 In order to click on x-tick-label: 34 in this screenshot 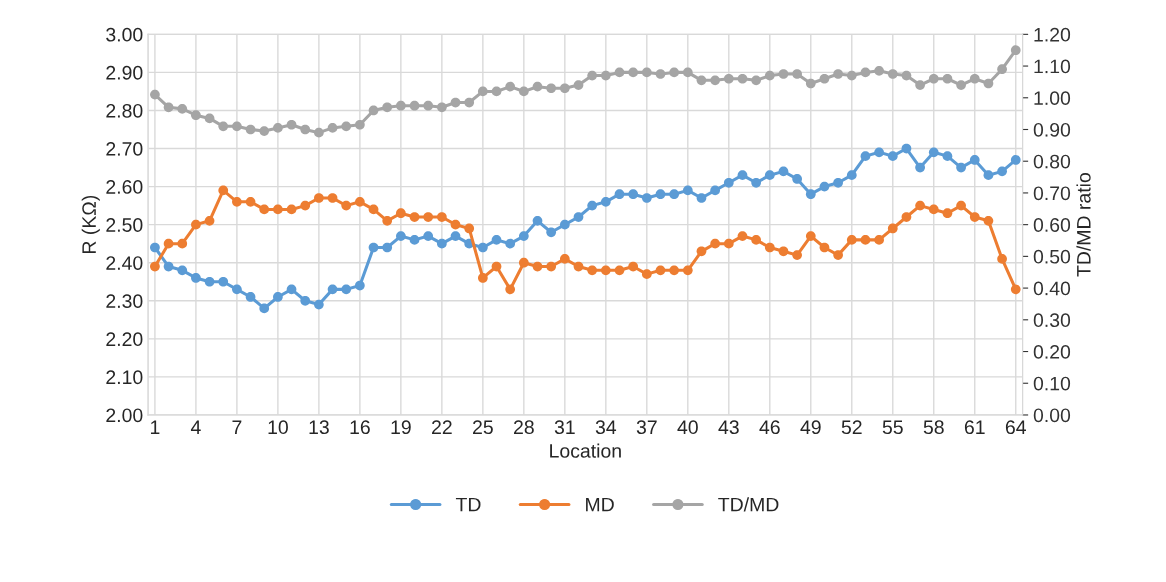, I will do `click(606, 427)`.